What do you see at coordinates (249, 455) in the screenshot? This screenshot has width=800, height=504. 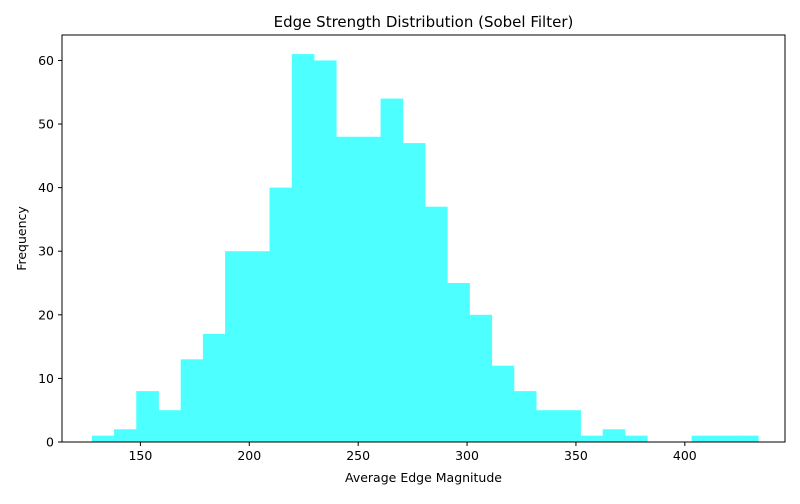 I see `x-tick-label-1: 200` at bounding box center [249, 455].